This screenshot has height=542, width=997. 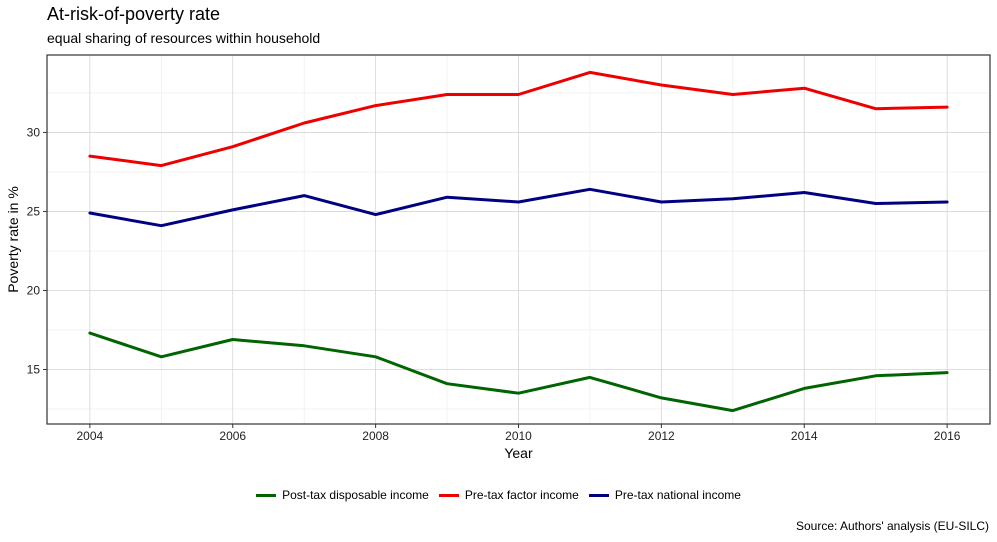 I want to click on x-tick-label: 2010, so click(x=518, y=436).